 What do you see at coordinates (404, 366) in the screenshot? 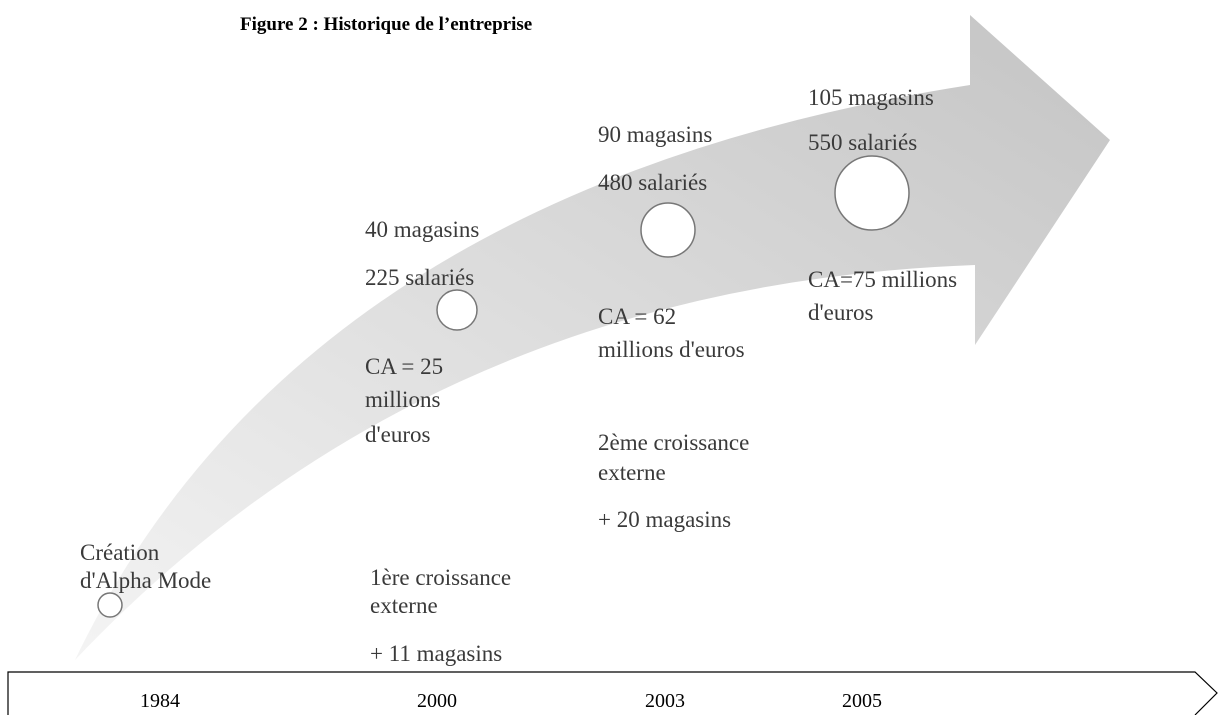
I see `milestone-text: CA = 25` at bounding box center [404, 366].